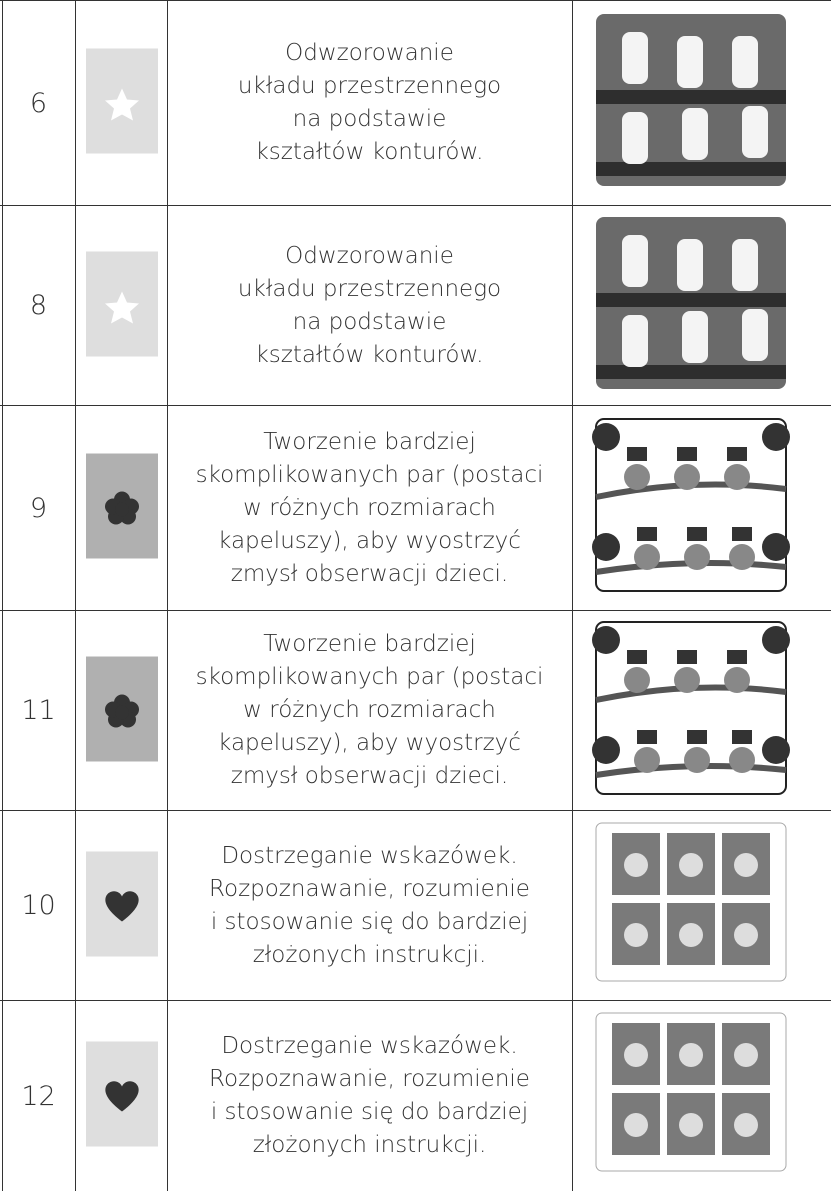  I want to click on row-number: 9, so click(38, 508).